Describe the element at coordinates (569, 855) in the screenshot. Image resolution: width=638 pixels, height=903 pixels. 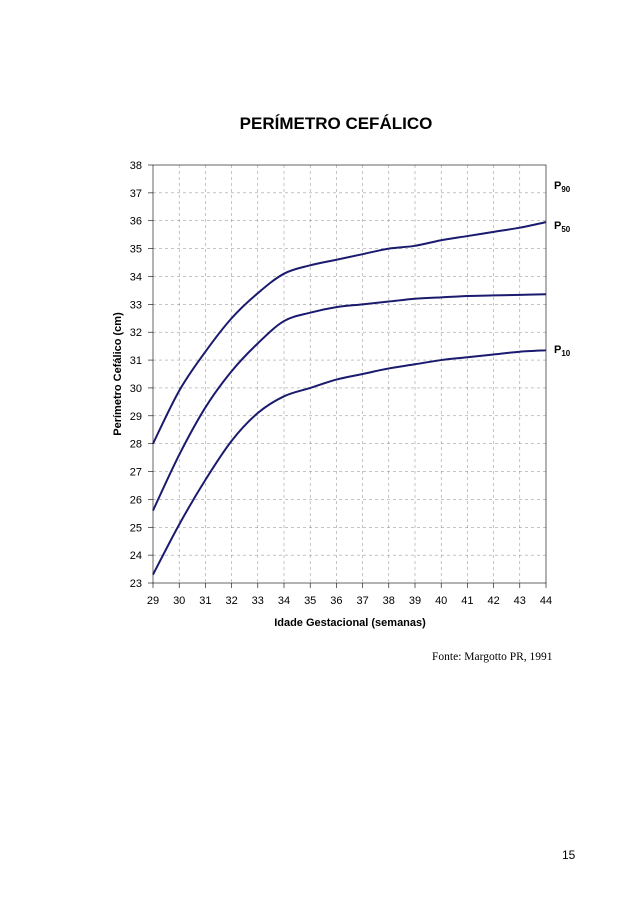
I see `page-number: 15` at that location.